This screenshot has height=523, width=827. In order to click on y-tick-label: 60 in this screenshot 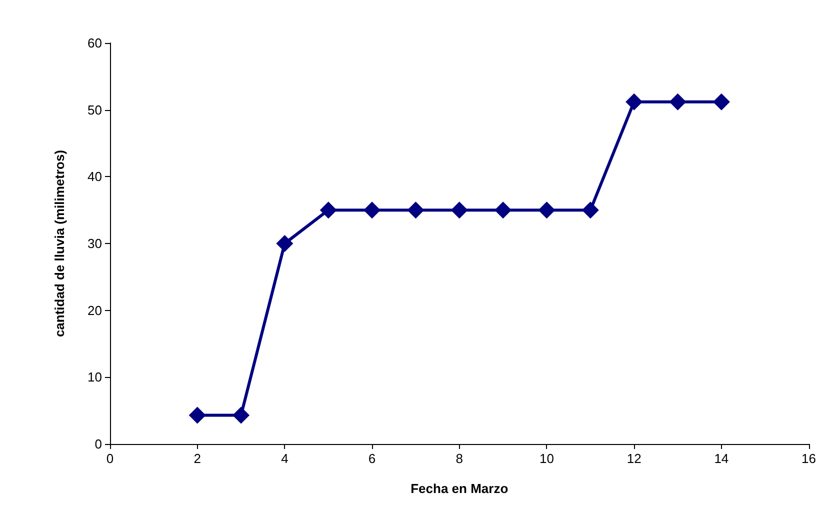, I will do `click(95, 43)`.